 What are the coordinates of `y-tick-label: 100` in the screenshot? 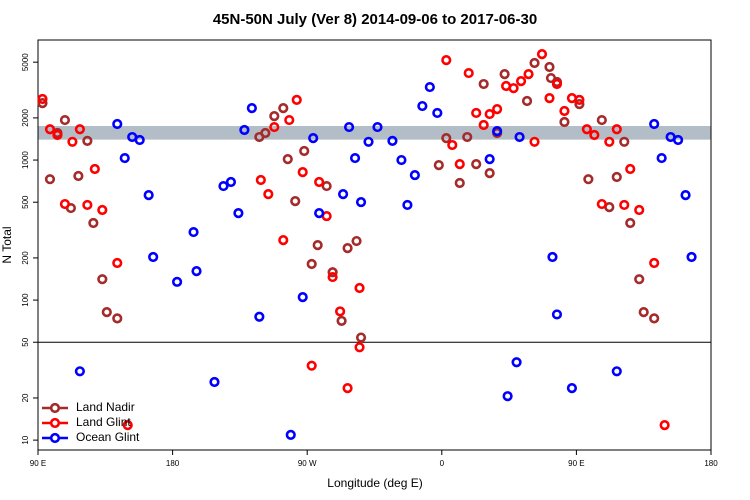 It's located at (25, 300).